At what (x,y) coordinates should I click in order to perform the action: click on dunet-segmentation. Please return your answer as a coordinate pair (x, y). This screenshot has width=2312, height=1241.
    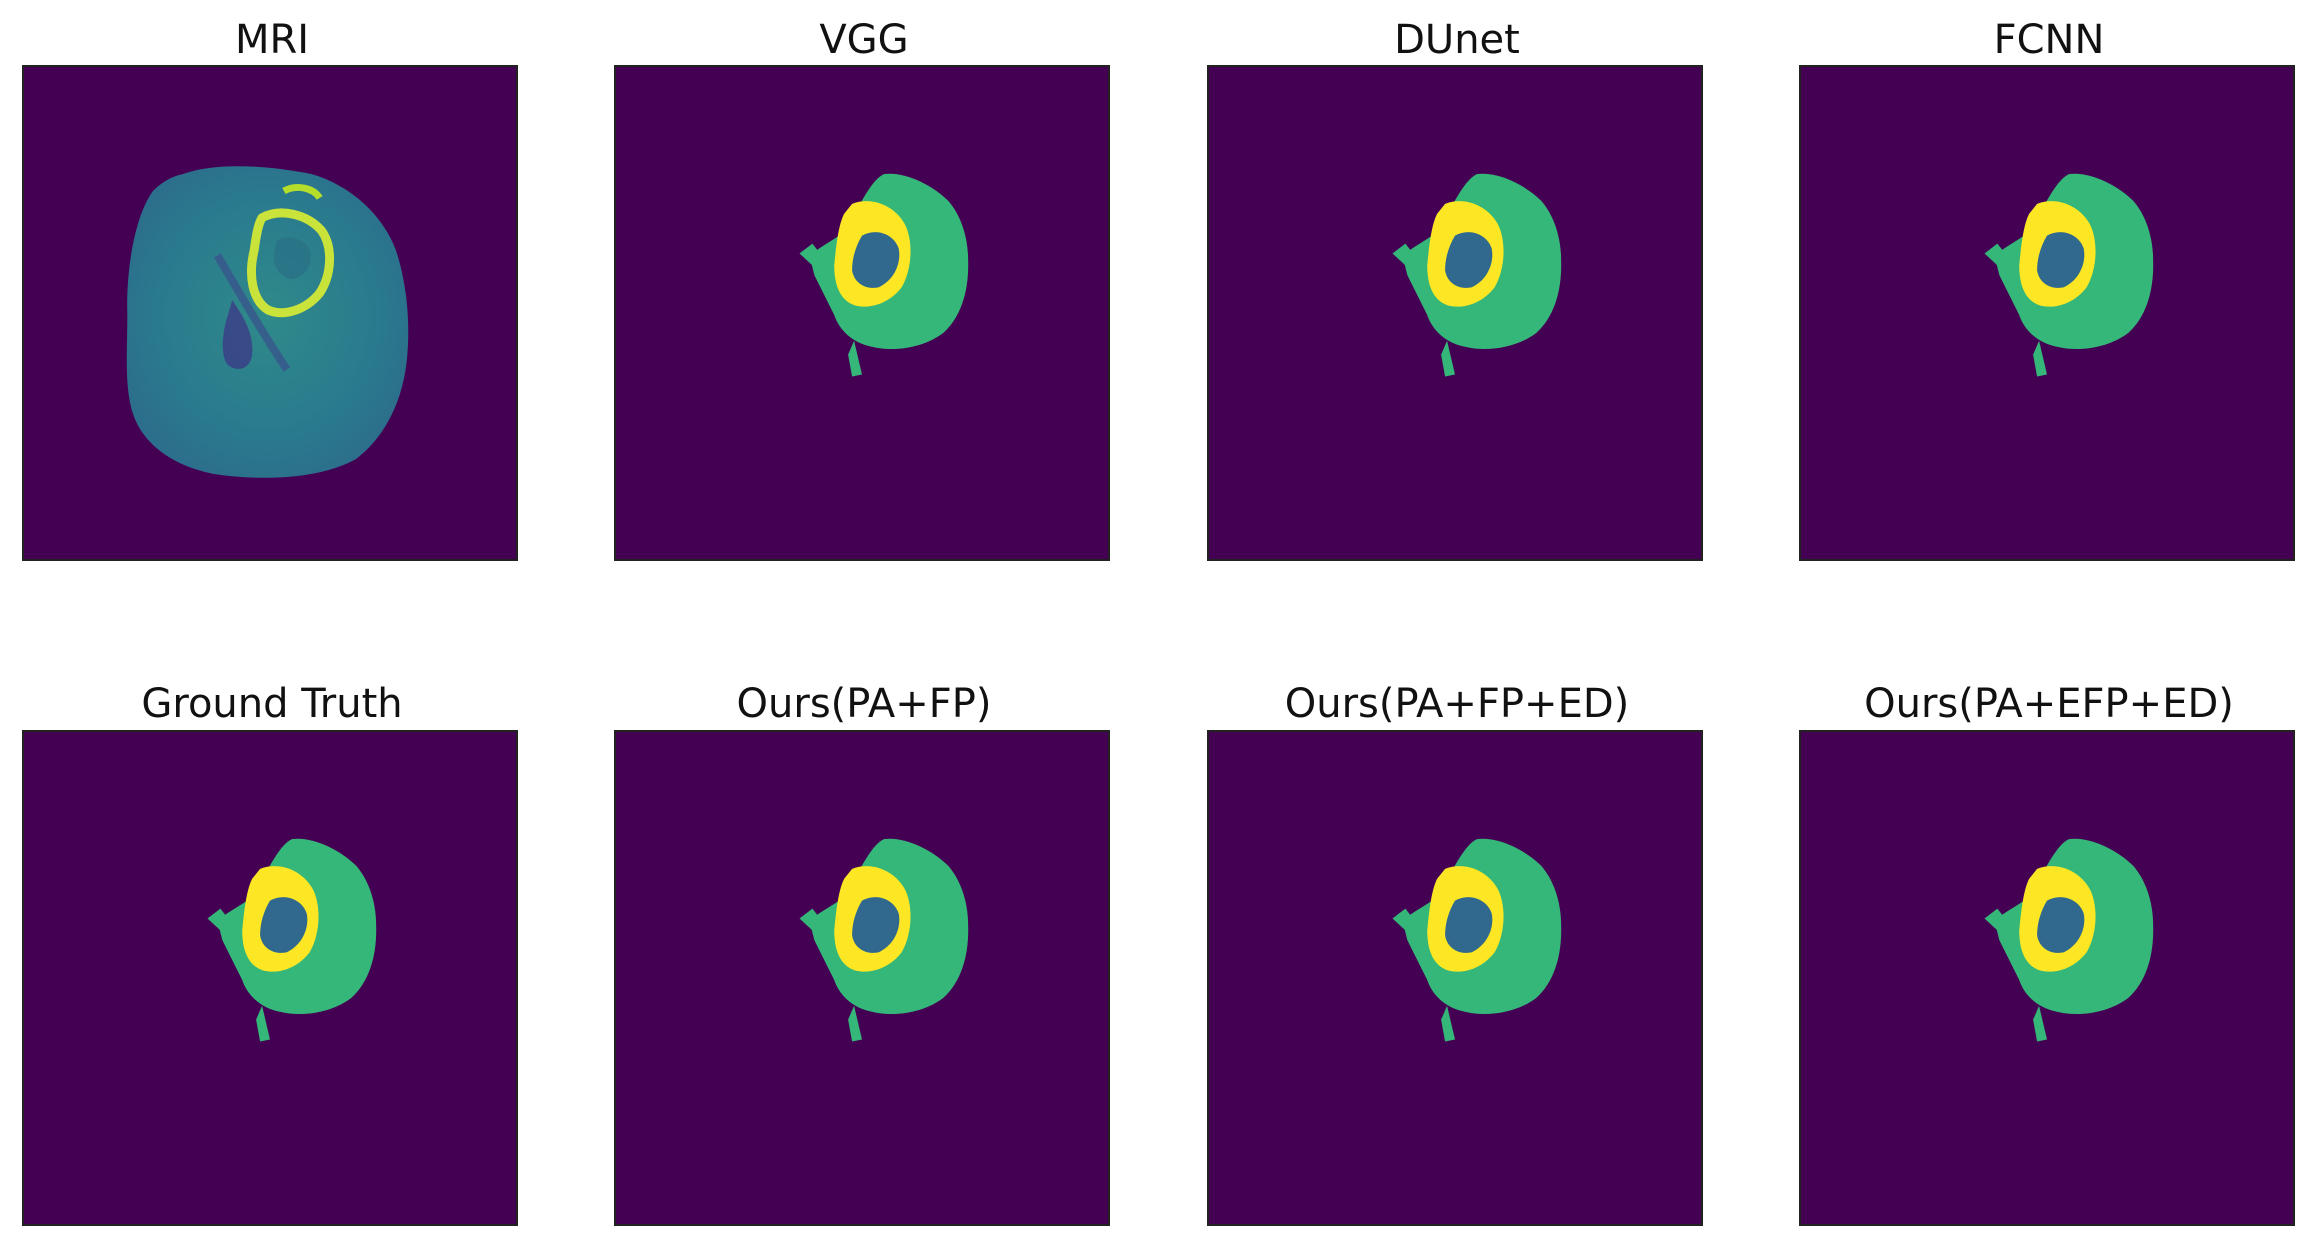
    Looking at the image, I should click on (1477, 275).